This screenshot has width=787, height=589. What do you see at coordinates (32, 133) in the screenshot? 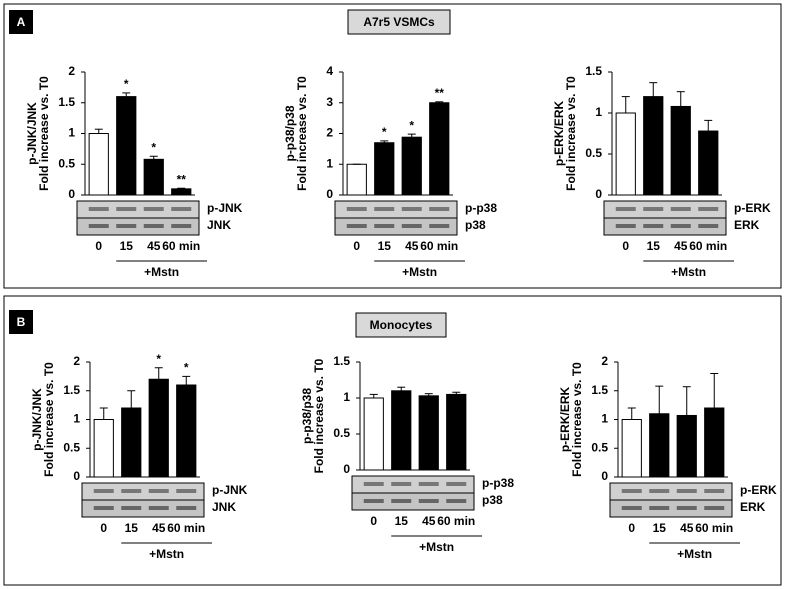
I see `y-axis-label: p-JNK/JNK` at bounding box center [32, 133].